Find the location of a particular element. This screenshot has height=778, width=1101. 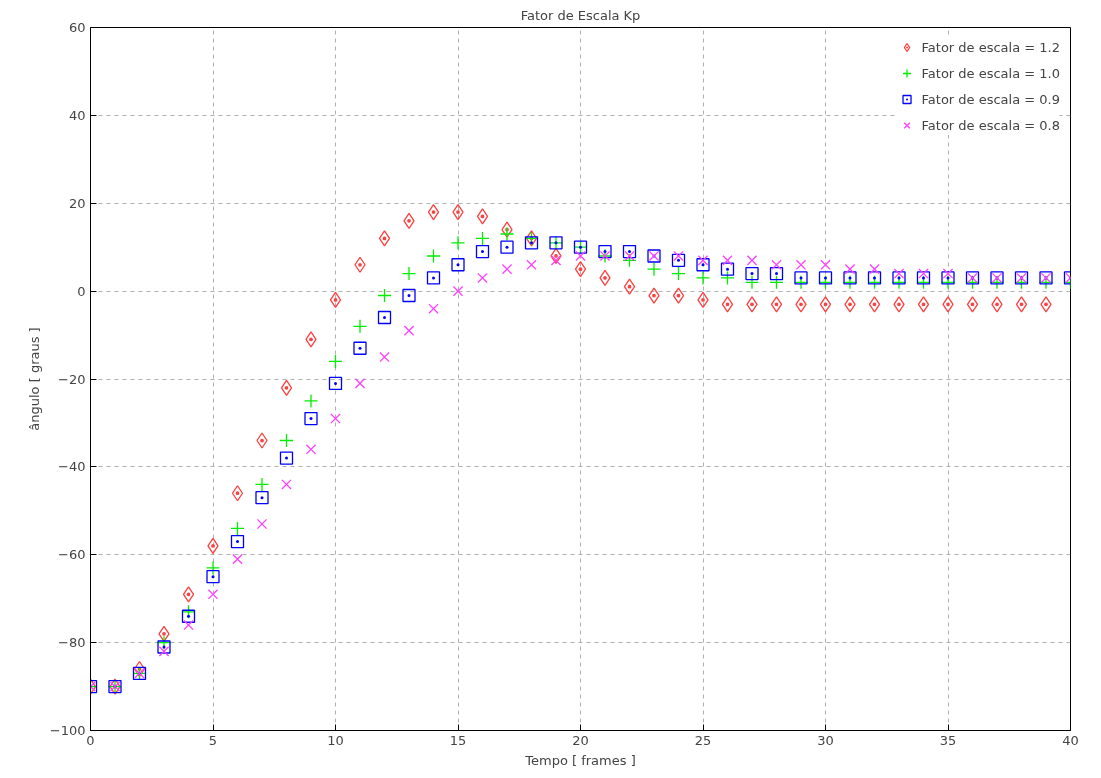

y-tick-label: 40 is located at coordinates (77, 115).